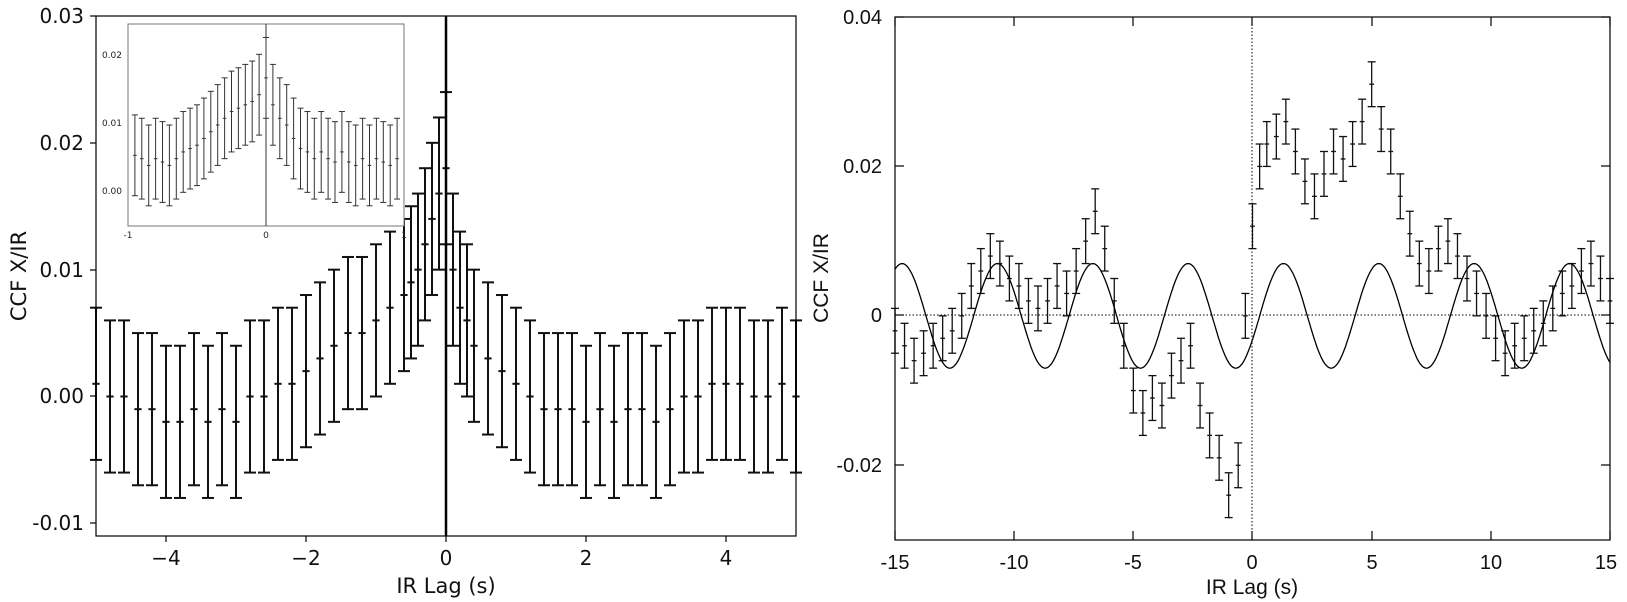 This screenshot has width=1627, height=602. I want to click on right-x-tick-label: 10, so click(1491, 563).